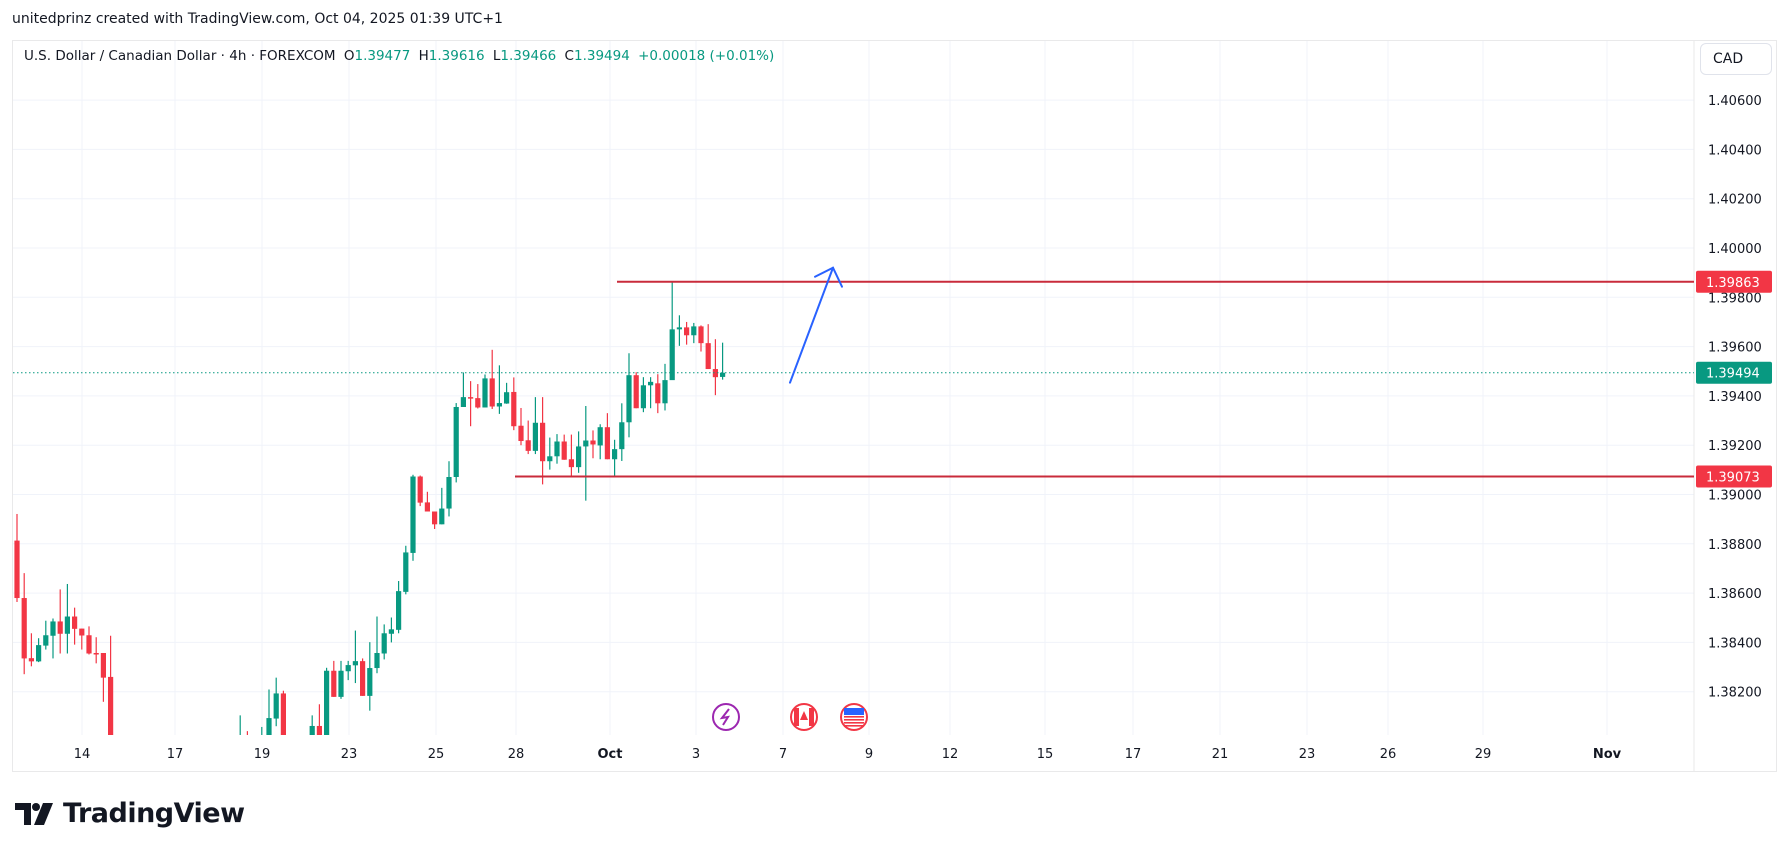 The image size is (1791, 853). What do you see at coordinates (1735, 200) in the screenshot?
I see `price-tick-label: 1.40200` at bounding box center [1735, 200].